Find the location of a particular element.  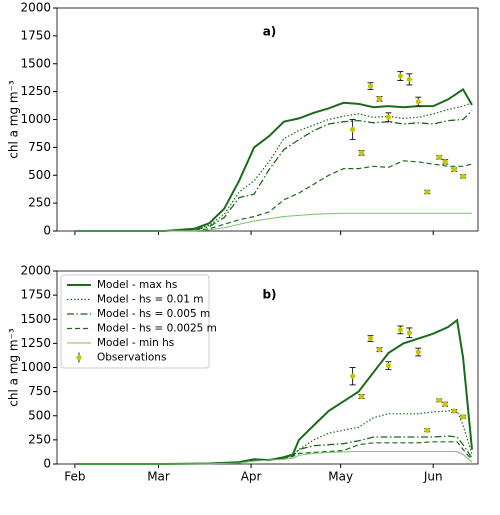

legend-label: Model - max hs is located at coordinates (137, 285).